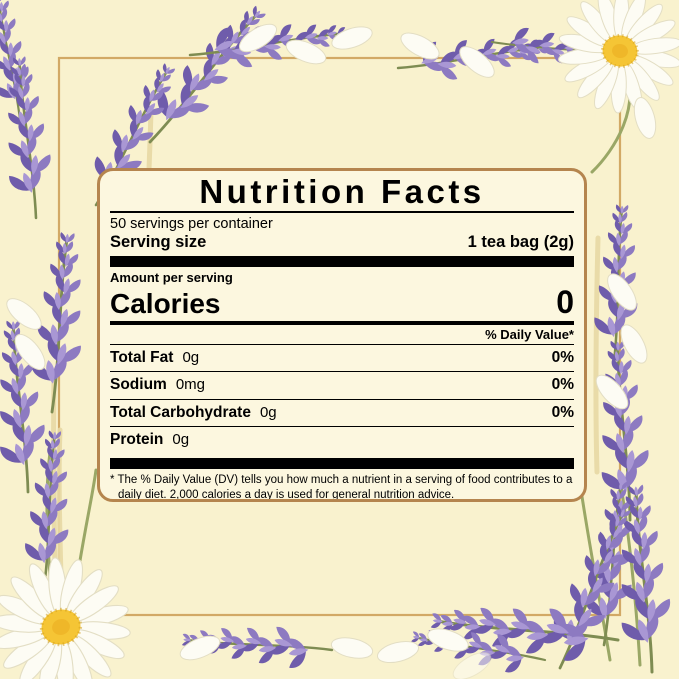 The image size is (679, 679). I want to click on serving-size-value: 1 tea bag (2g), so click(520, 241).